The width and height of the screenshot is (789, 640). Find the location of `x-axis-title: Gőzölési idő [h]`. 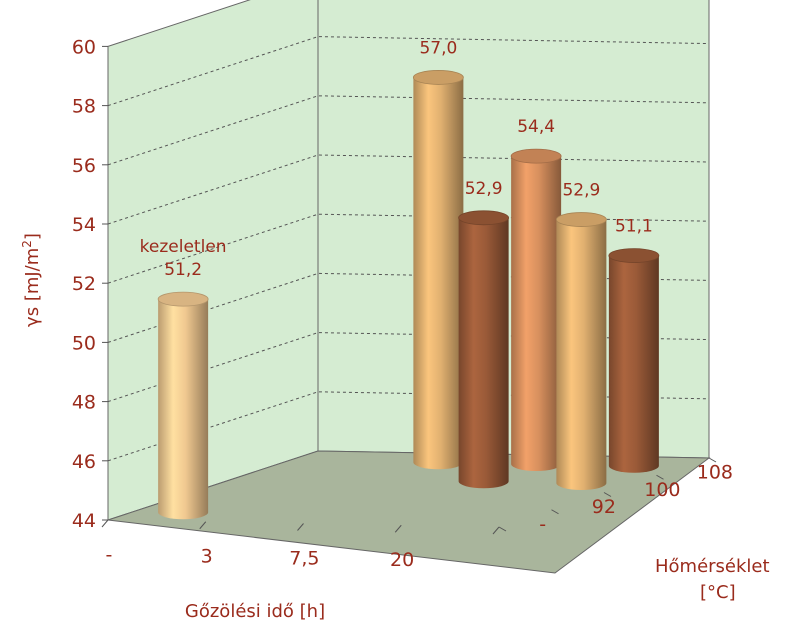

x-axis-title: Gőzölési idő [h] is located at coordinates (255, 611).